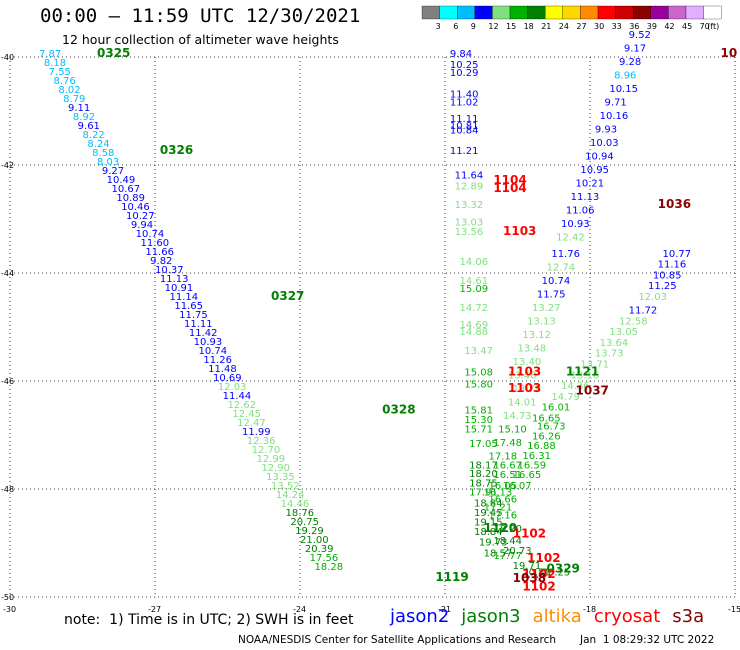 This screenshot has height=650, width=740. What do you see at coordinates (590, 184) in the screenshot?
I see `wave-height-label: 10.21` at bounding box center [590, 184].